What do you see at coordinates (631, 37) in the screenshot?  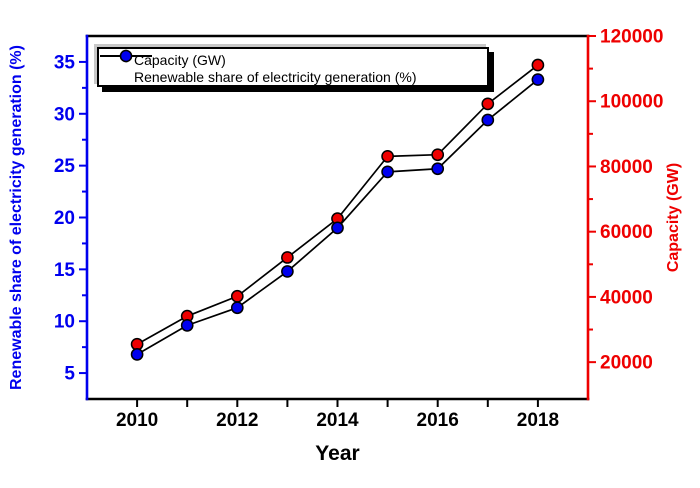 I see `right-tick-label: 120000` at bounding box center [631, 37].